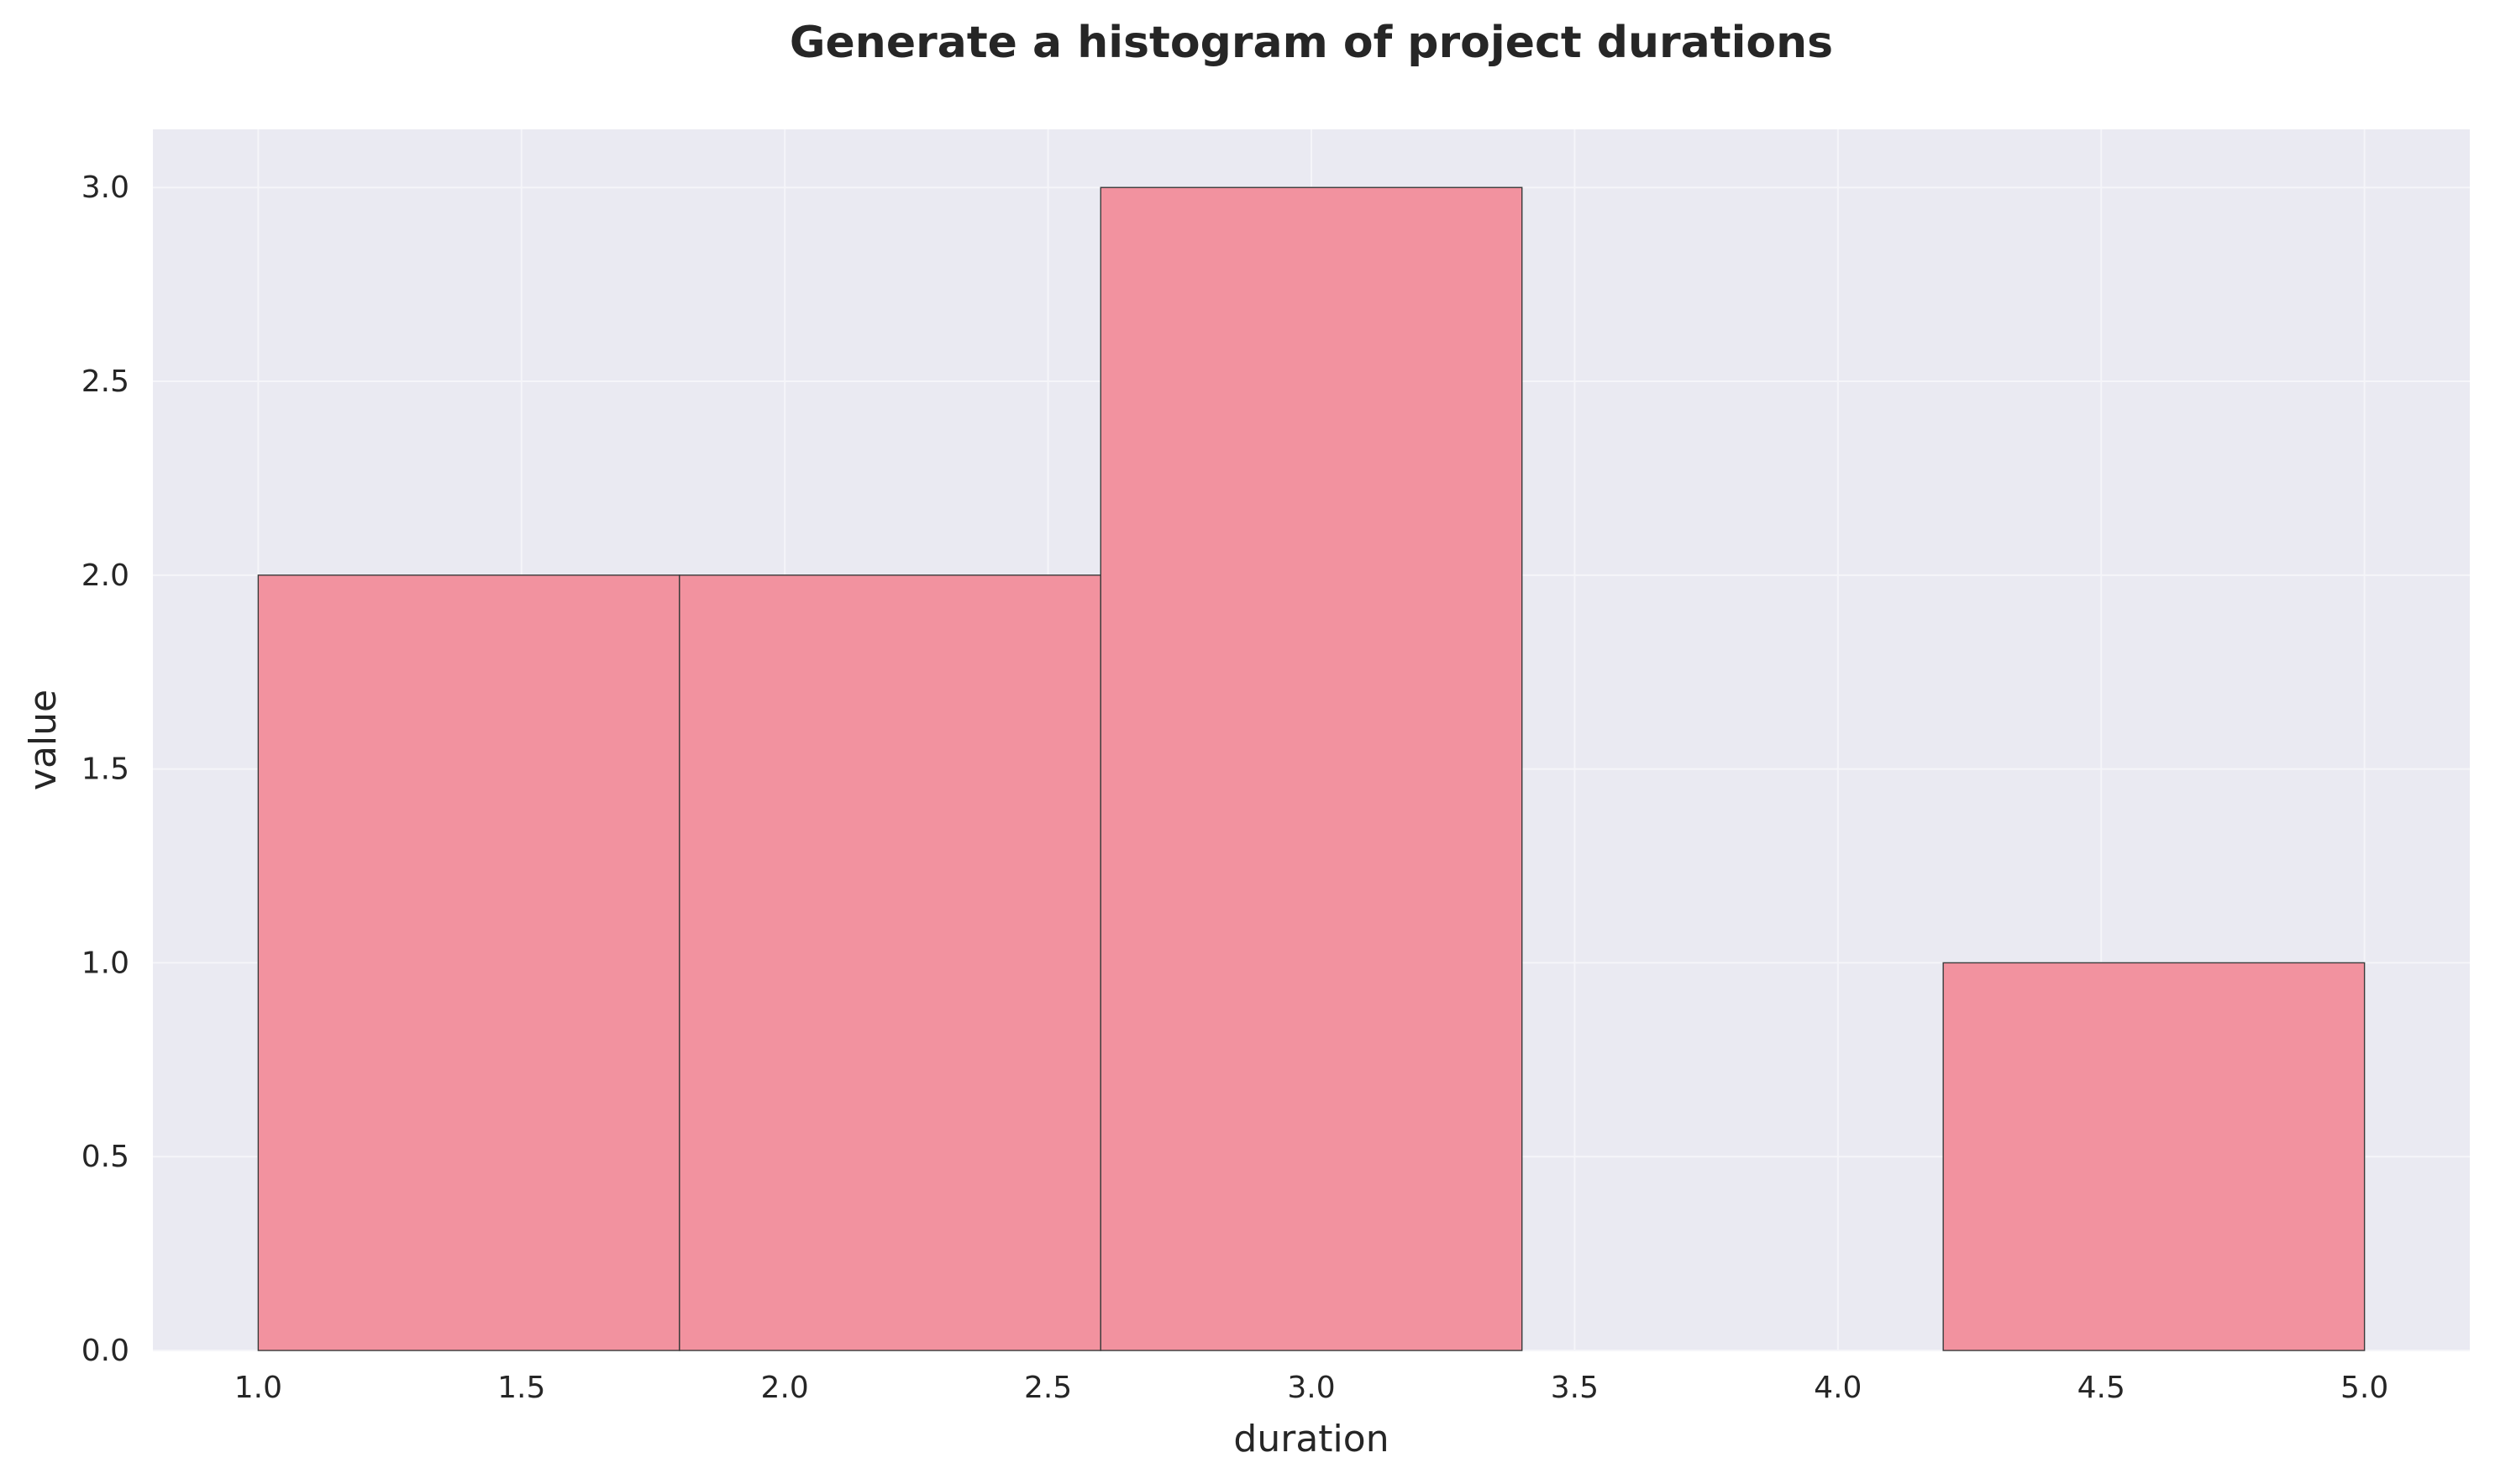  Describe the element at coordinates (2101, 1388) in the screenshot. I see `x-tick-label: 4.5` at that location.